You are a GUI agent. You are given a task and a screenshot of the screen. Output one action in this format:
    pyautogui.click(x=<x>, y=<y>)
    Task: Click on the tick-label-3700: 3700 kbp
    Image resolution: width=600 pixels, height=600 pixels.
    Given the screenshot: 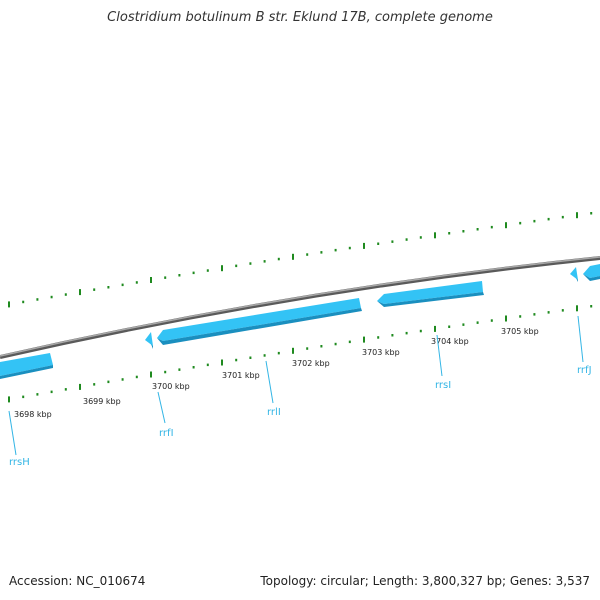 What is the action you would take?
    pyautogui.click(x=171, y=386)
    